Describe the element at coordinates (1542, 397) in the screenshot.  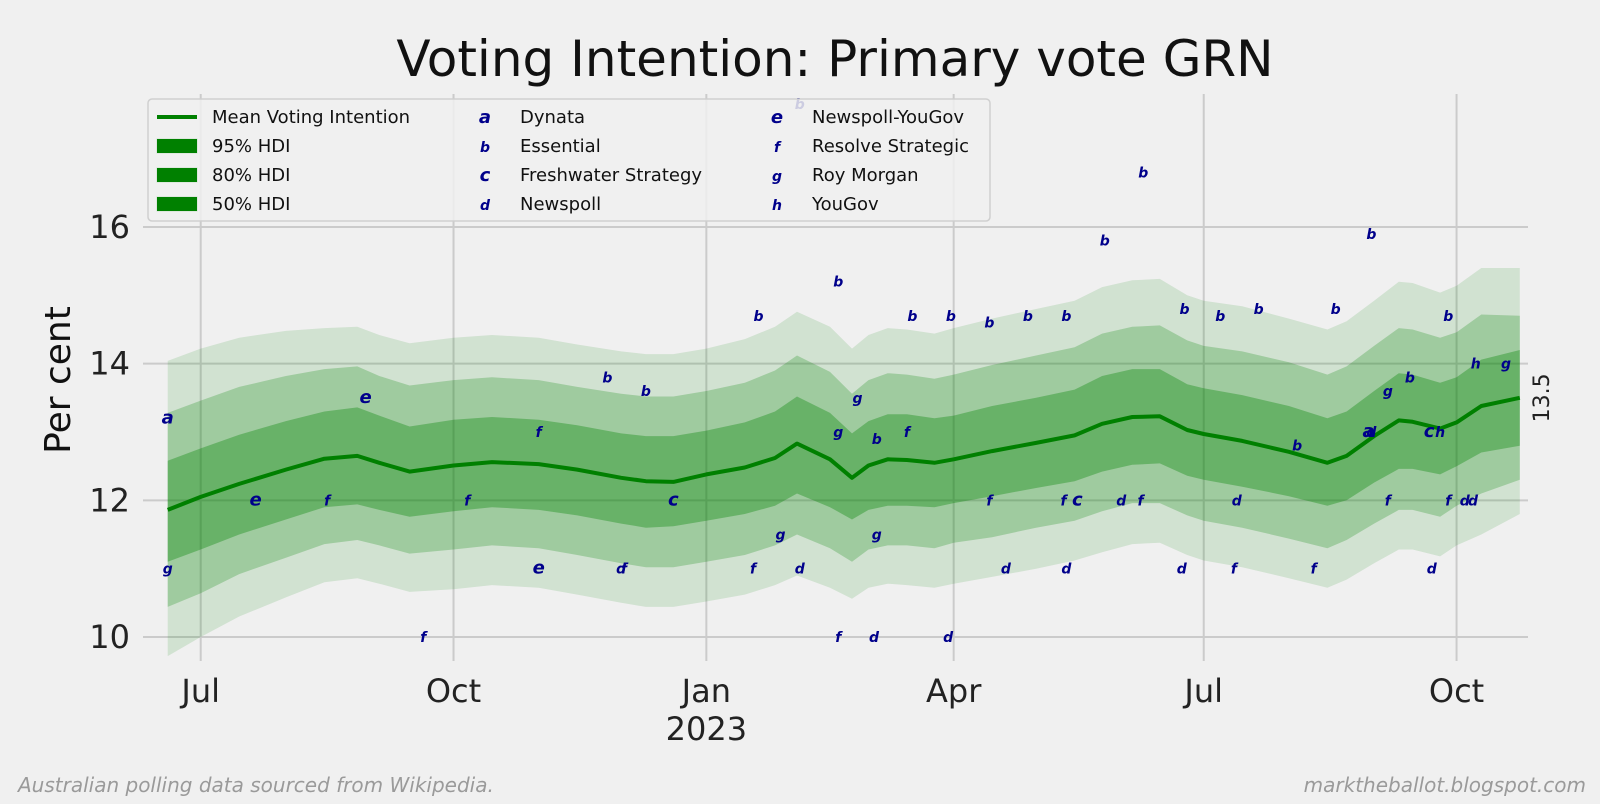
I see `end-value-label: 13.5` at that location.